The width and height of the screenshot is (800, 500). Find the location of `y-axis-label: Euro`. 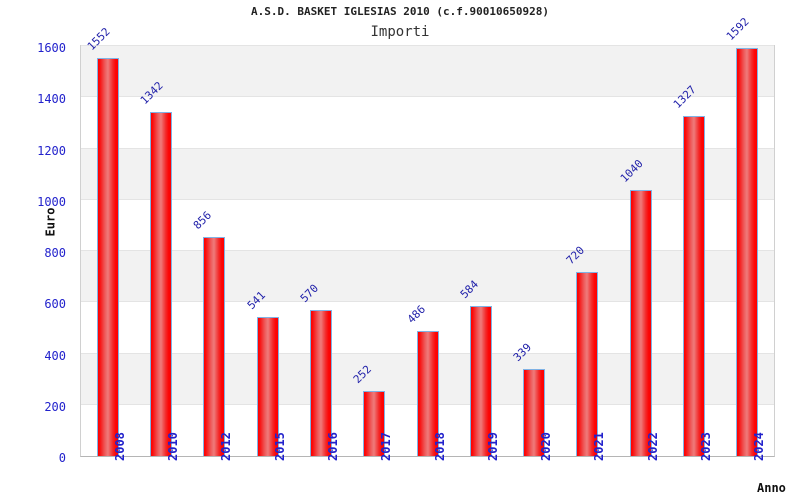

y-axis-label: Euro is located at coordinates (50, 222).